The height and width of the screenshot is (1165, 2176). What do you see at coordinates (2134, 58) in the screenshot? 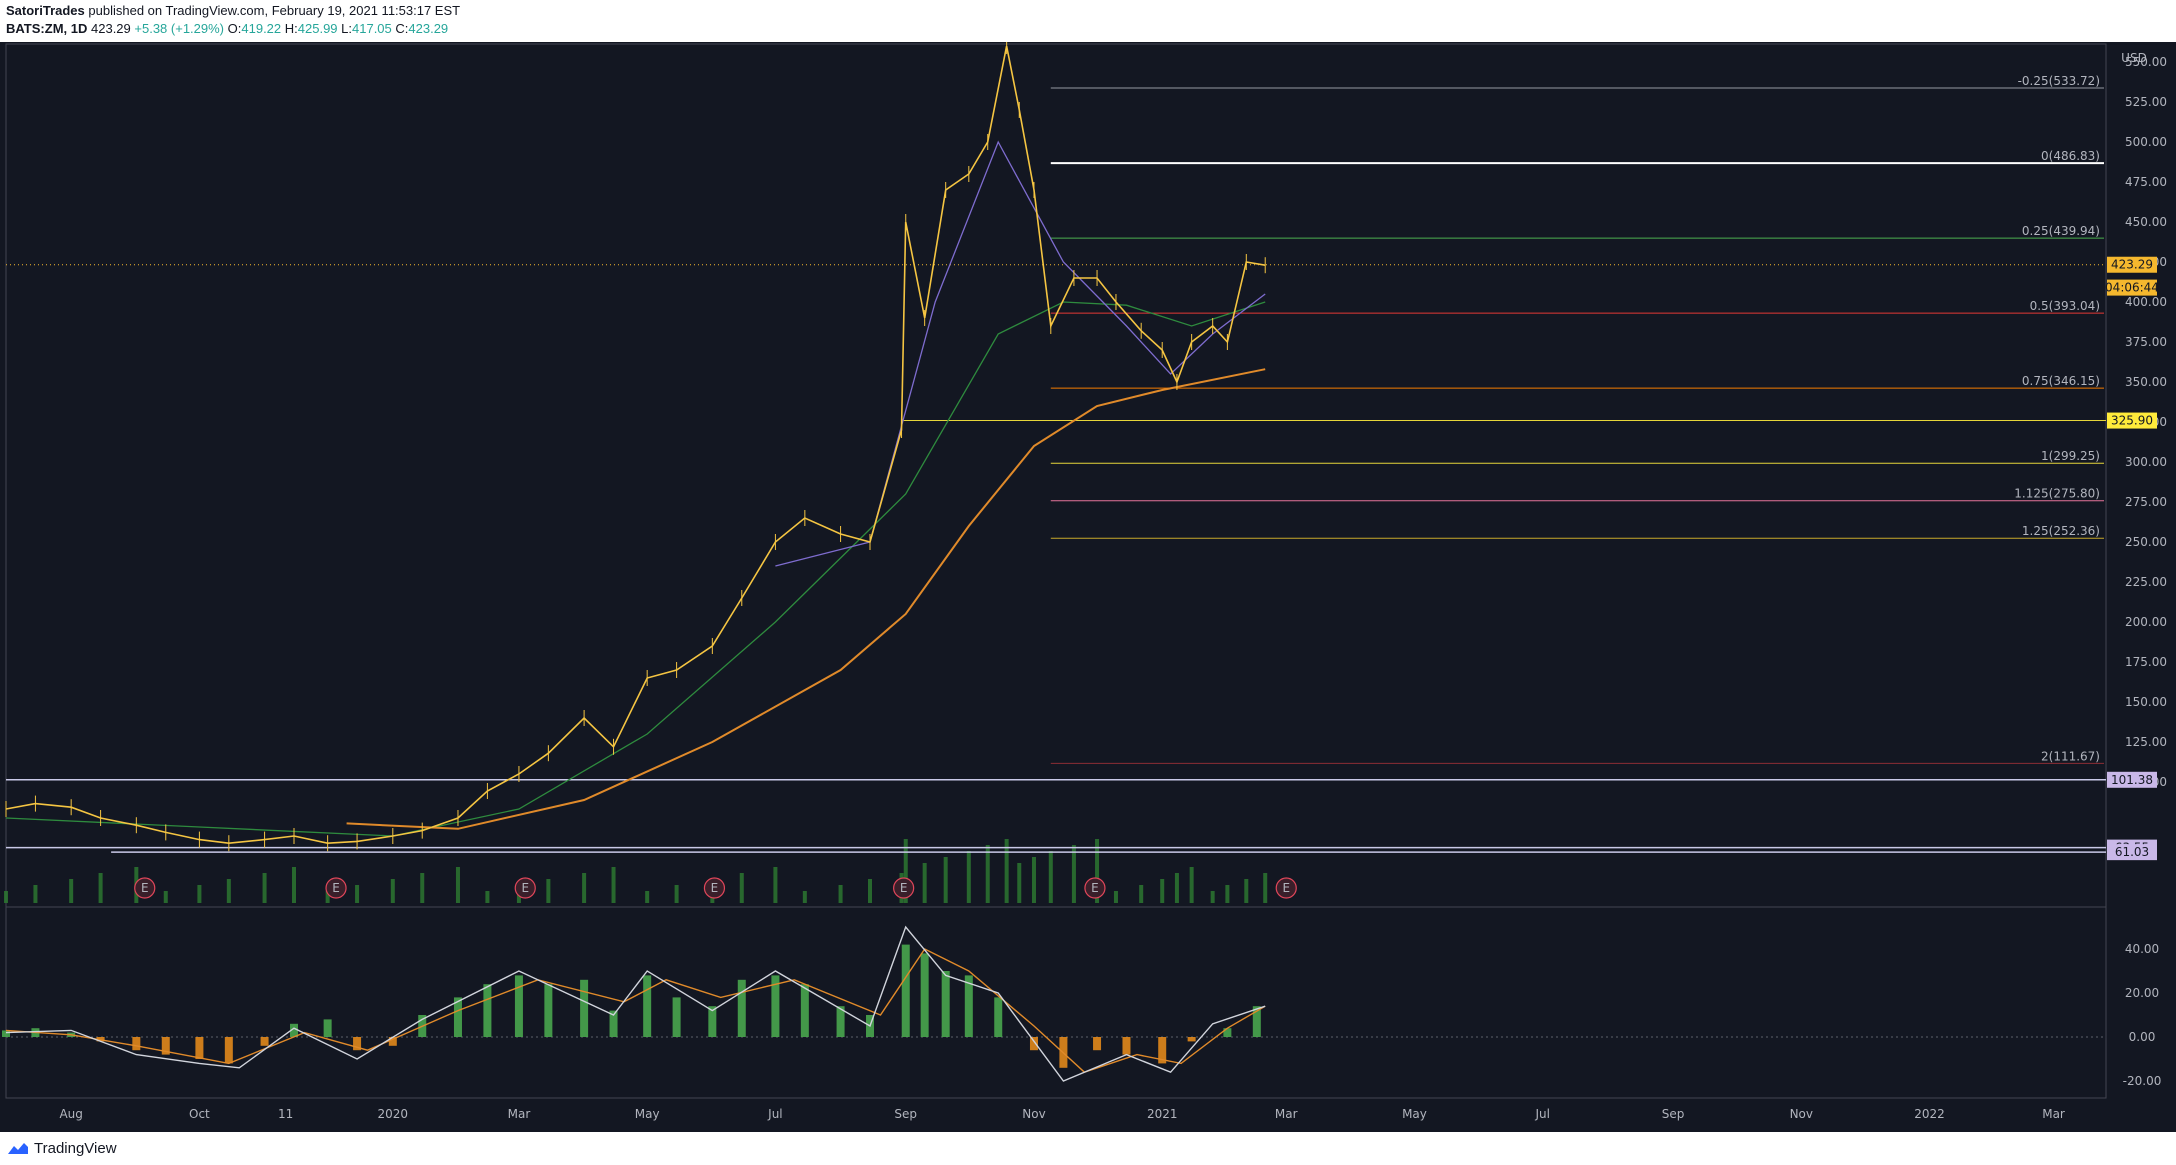
I see `price-unit-label: USD` at bounding box center [2134, 58].